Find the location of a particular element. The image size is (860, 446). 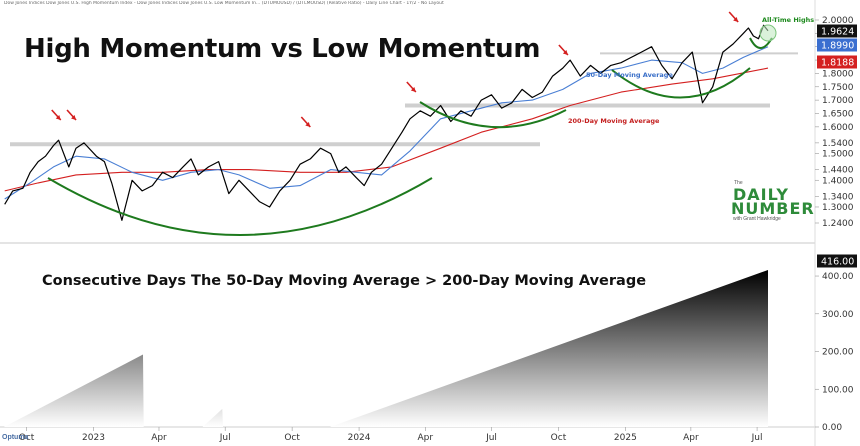

x-tick-label: 2025 is located at coordinates (625, 438).